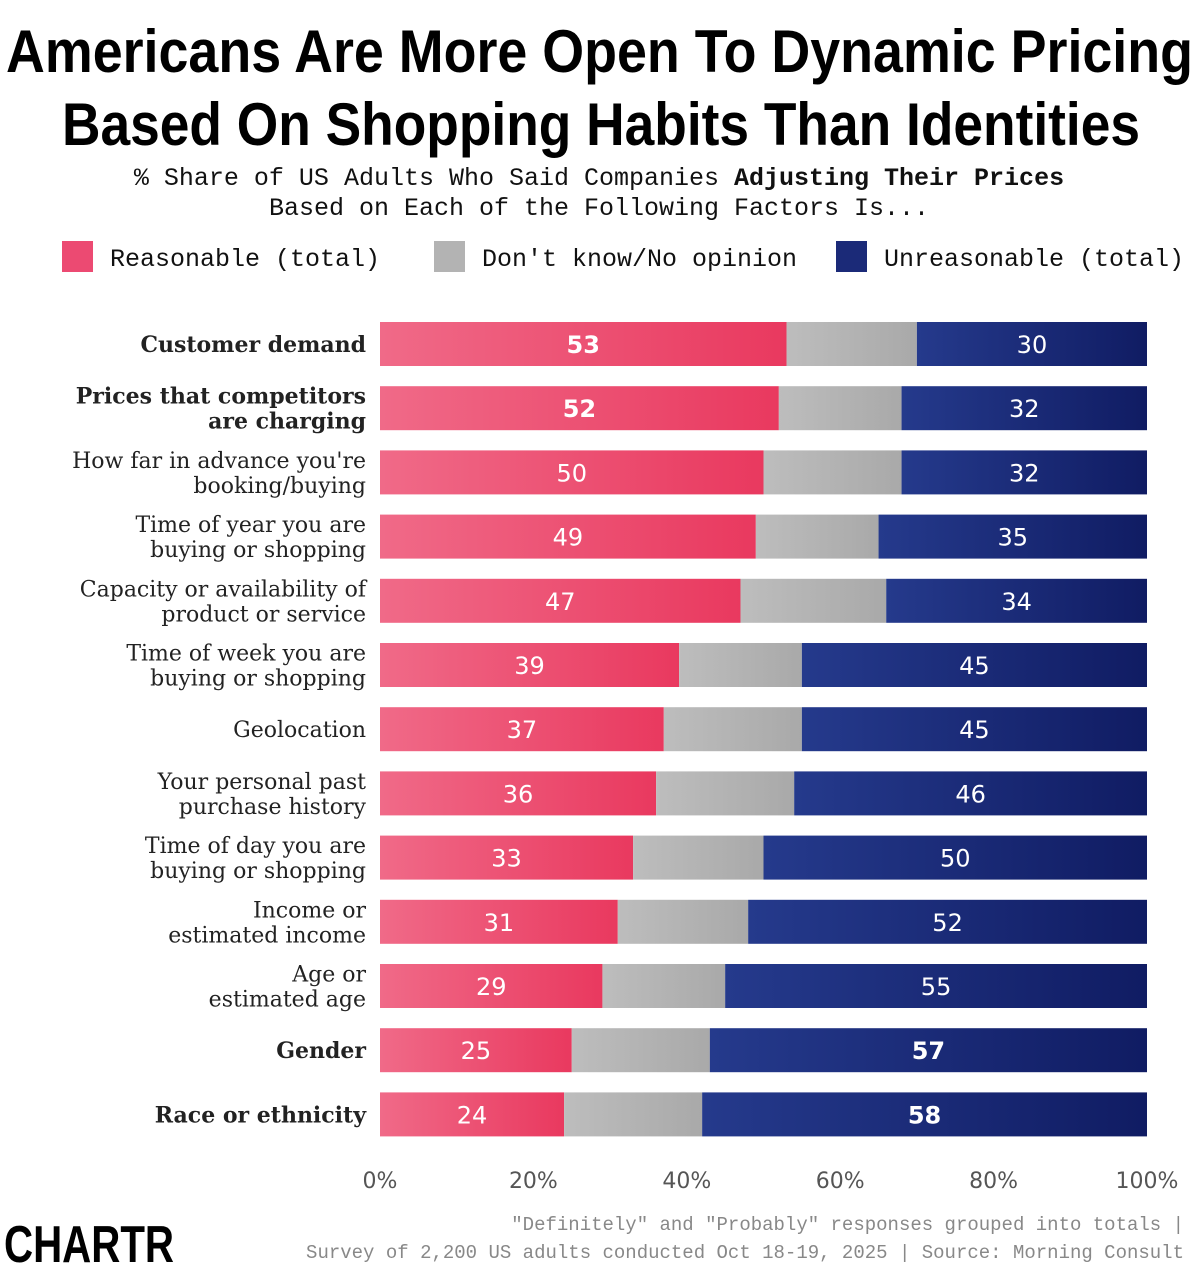  I want to click on data-label: 57, so click(928, 1051).